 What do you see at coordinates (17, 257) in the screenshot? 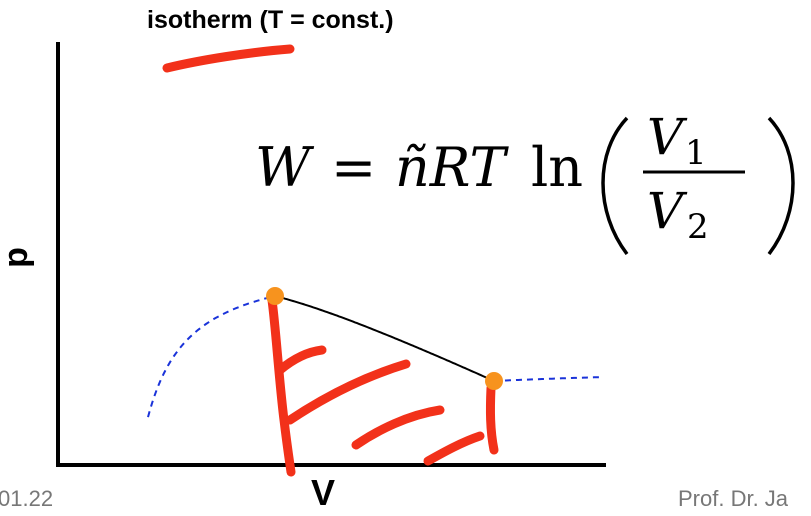
I see `y-axis-label: p` at bounding box center [17, 257].